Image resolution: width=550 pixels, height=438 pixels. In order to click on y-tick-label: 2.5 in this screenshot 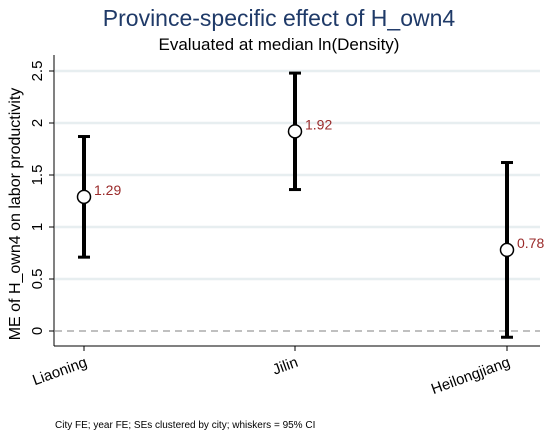, I will do `click(37, 71)`.